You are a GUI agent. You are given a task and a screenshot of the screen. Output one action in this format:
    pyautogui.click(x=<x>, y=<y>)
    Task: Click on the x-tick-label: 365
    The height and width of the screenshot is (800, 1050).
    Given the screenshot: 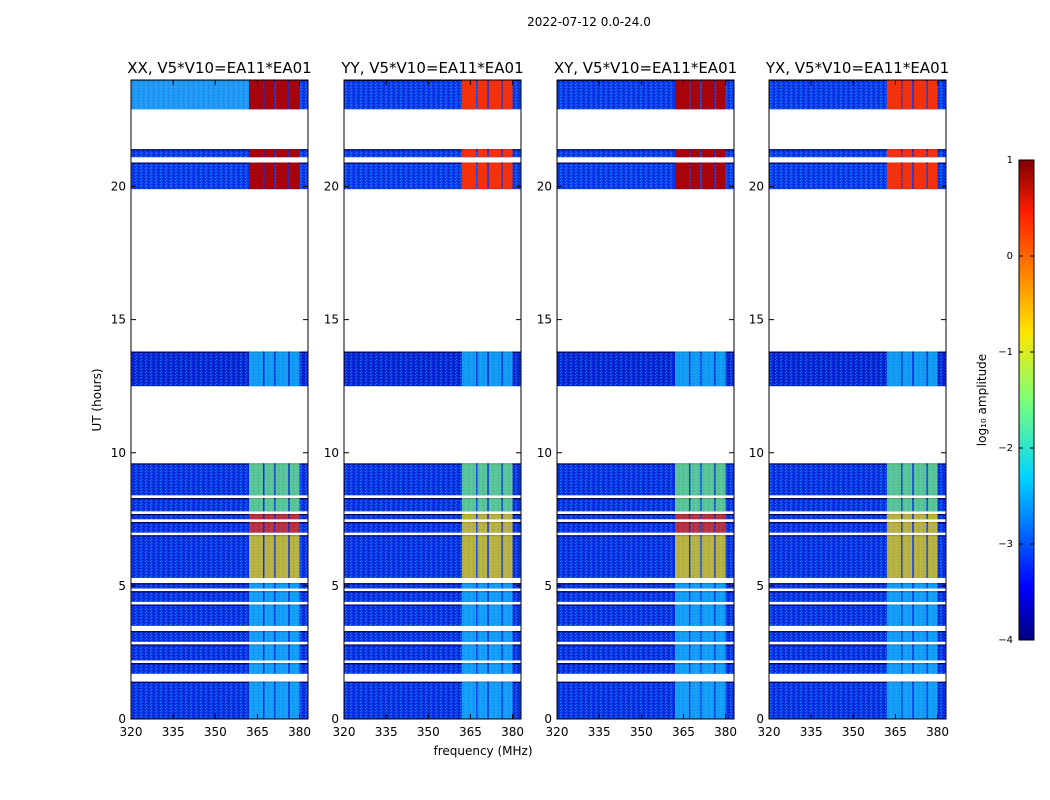 What is the action you would take?
    pyautogui.click(x=257, y=732)
    